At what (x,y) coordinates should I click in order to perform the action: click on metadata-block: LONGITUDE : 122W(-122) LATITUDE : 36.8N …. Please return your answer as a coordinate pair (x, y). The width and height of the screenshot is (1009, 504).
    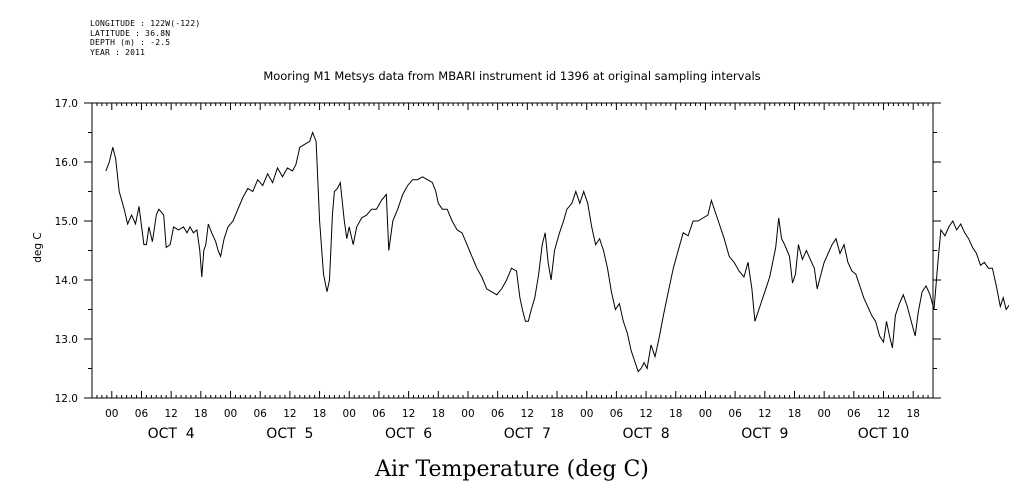
    Looking at the image, I should click on (145, 38).